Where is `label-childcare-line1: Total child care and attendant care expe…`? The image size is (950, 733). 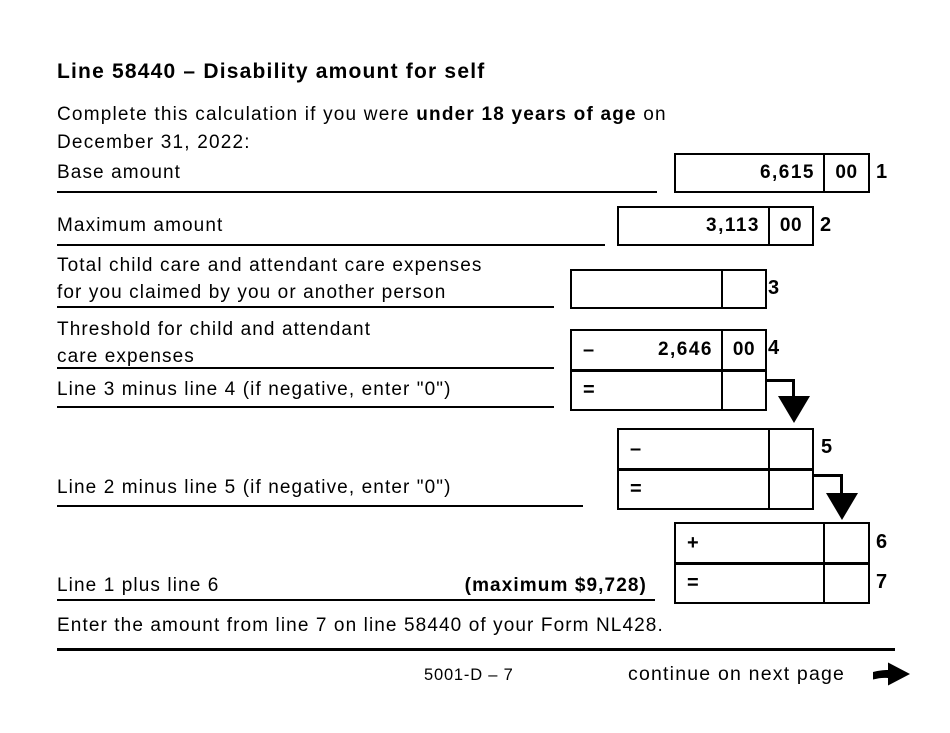
label-childcare-line1: Total child care and attendant care expe… is located at coordinates (270, 265).